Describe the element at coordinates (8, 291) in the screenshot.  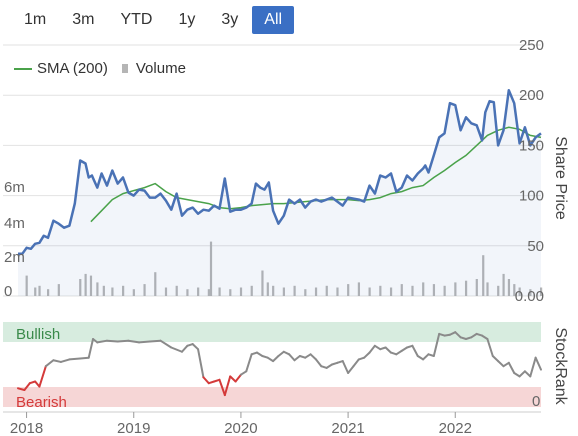
I see `volume-tick-label: 0` at that location.